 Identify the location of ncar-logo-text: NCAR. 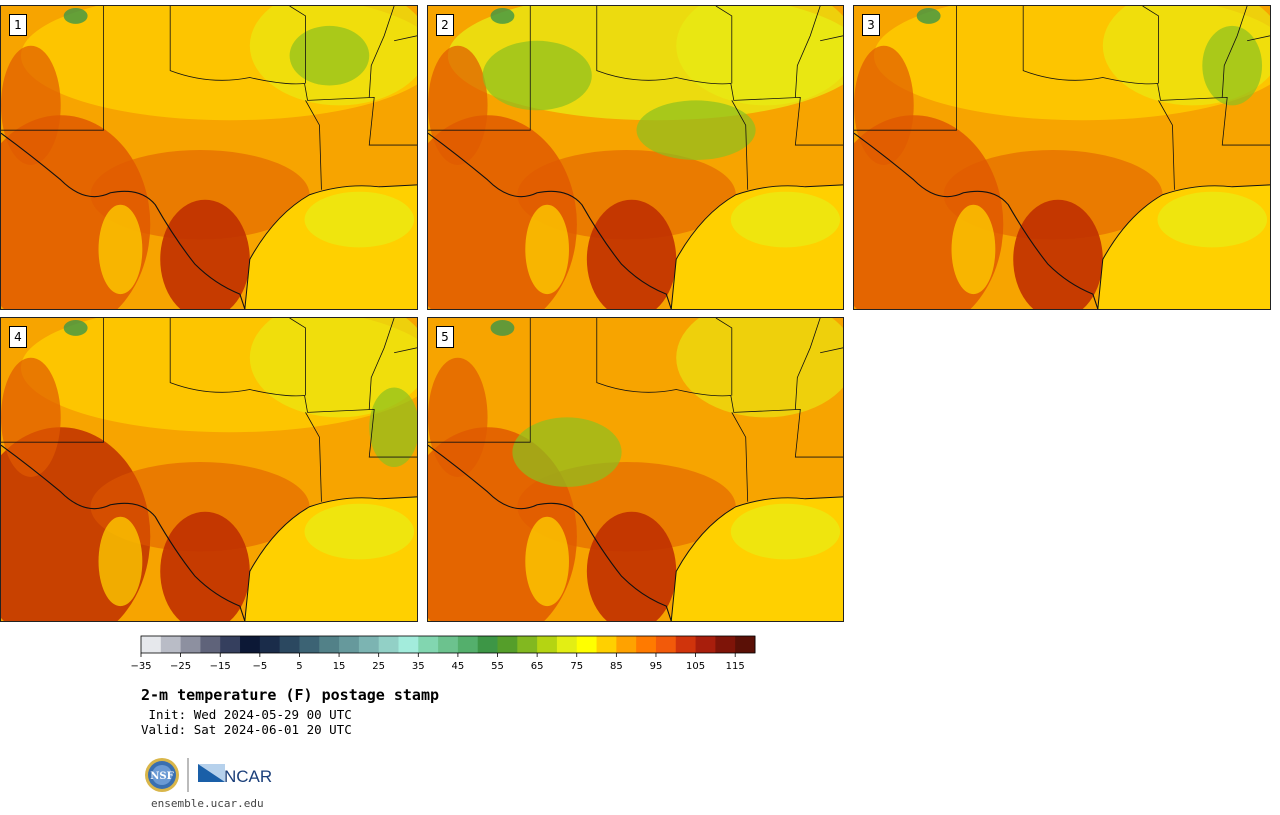
(248, 776).